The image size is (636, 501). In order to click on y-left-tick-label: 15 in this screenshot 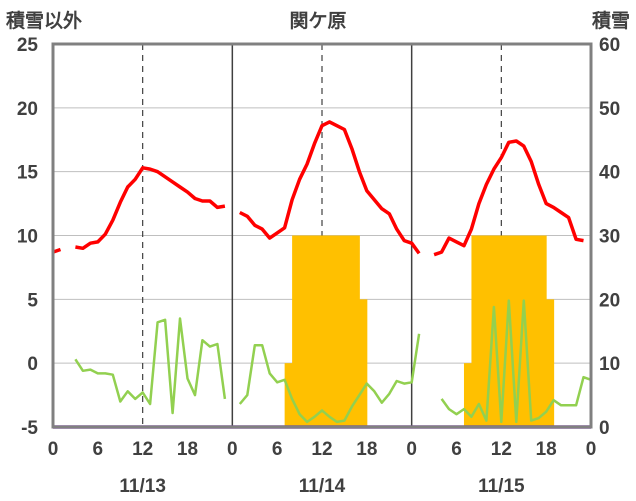, I will do `click(28, 173)`.